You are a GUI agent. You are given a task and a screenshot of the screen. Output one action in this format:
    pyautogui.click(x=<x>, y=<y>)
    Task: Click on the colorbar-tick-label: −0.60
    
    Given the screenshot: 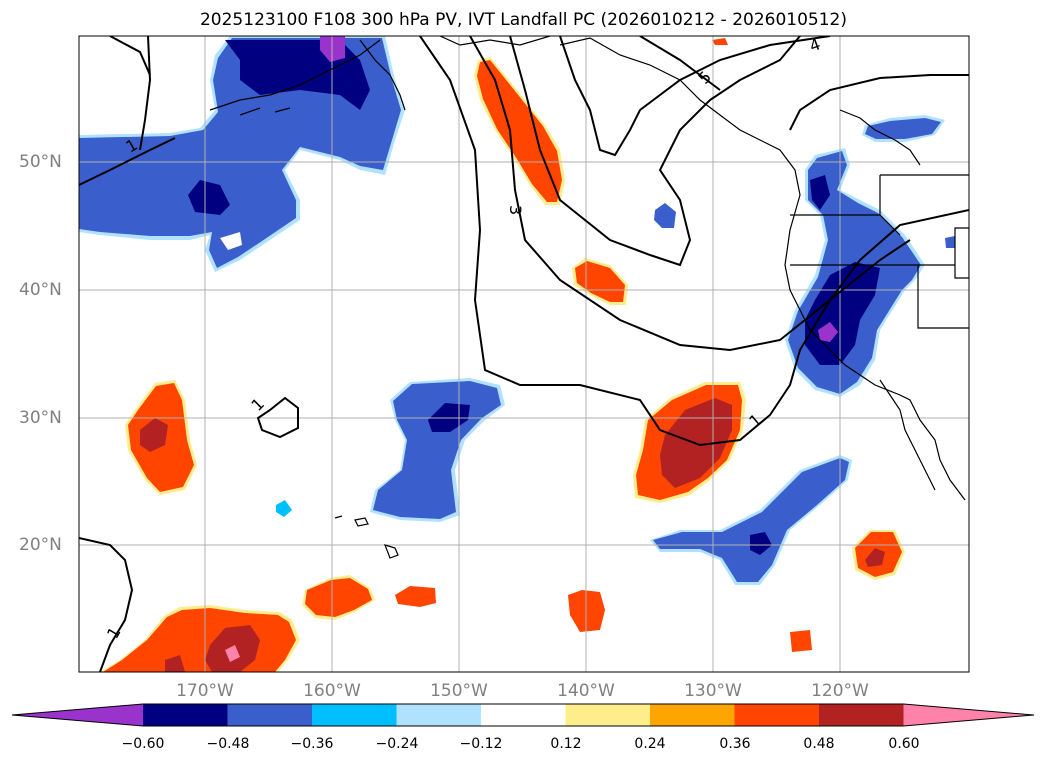 What is the action you would take?
    pyautogui.click(x=143, y=744)
    